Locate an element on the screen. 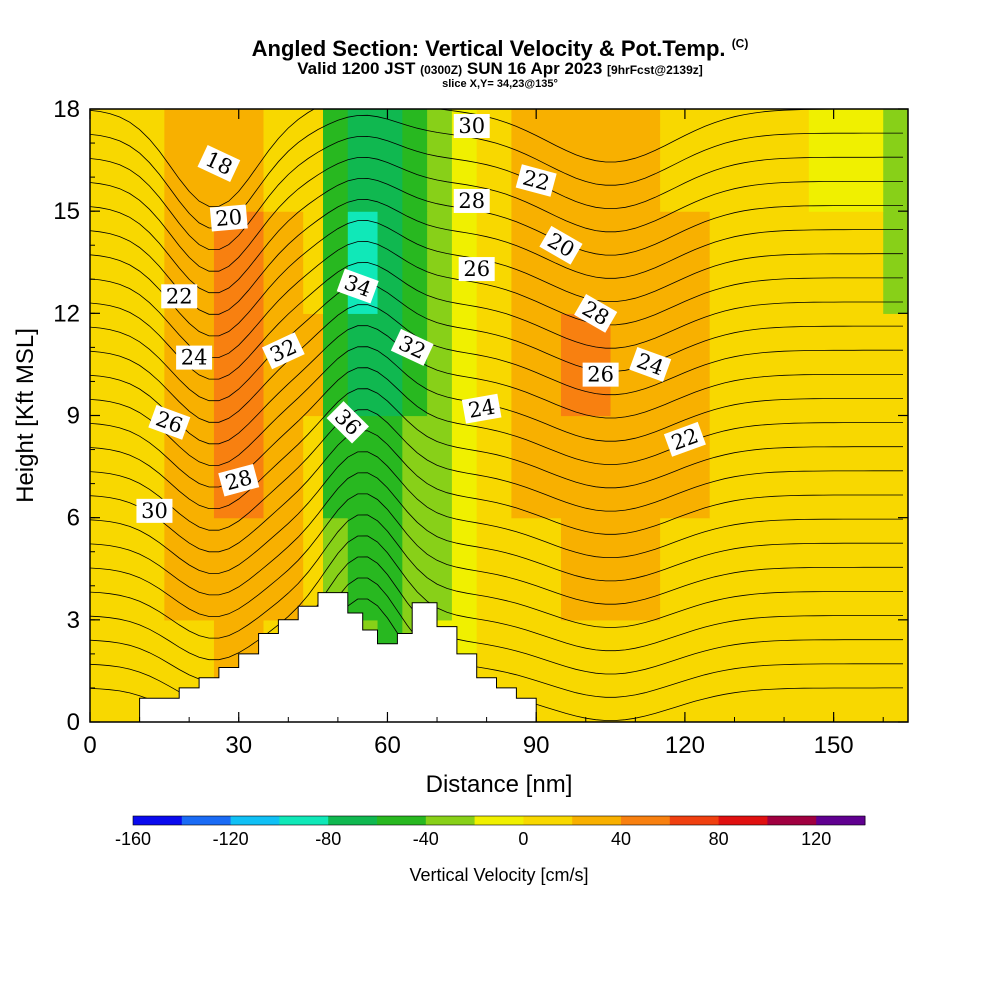  contour-label: 22 is located at coordinates (179, 296).